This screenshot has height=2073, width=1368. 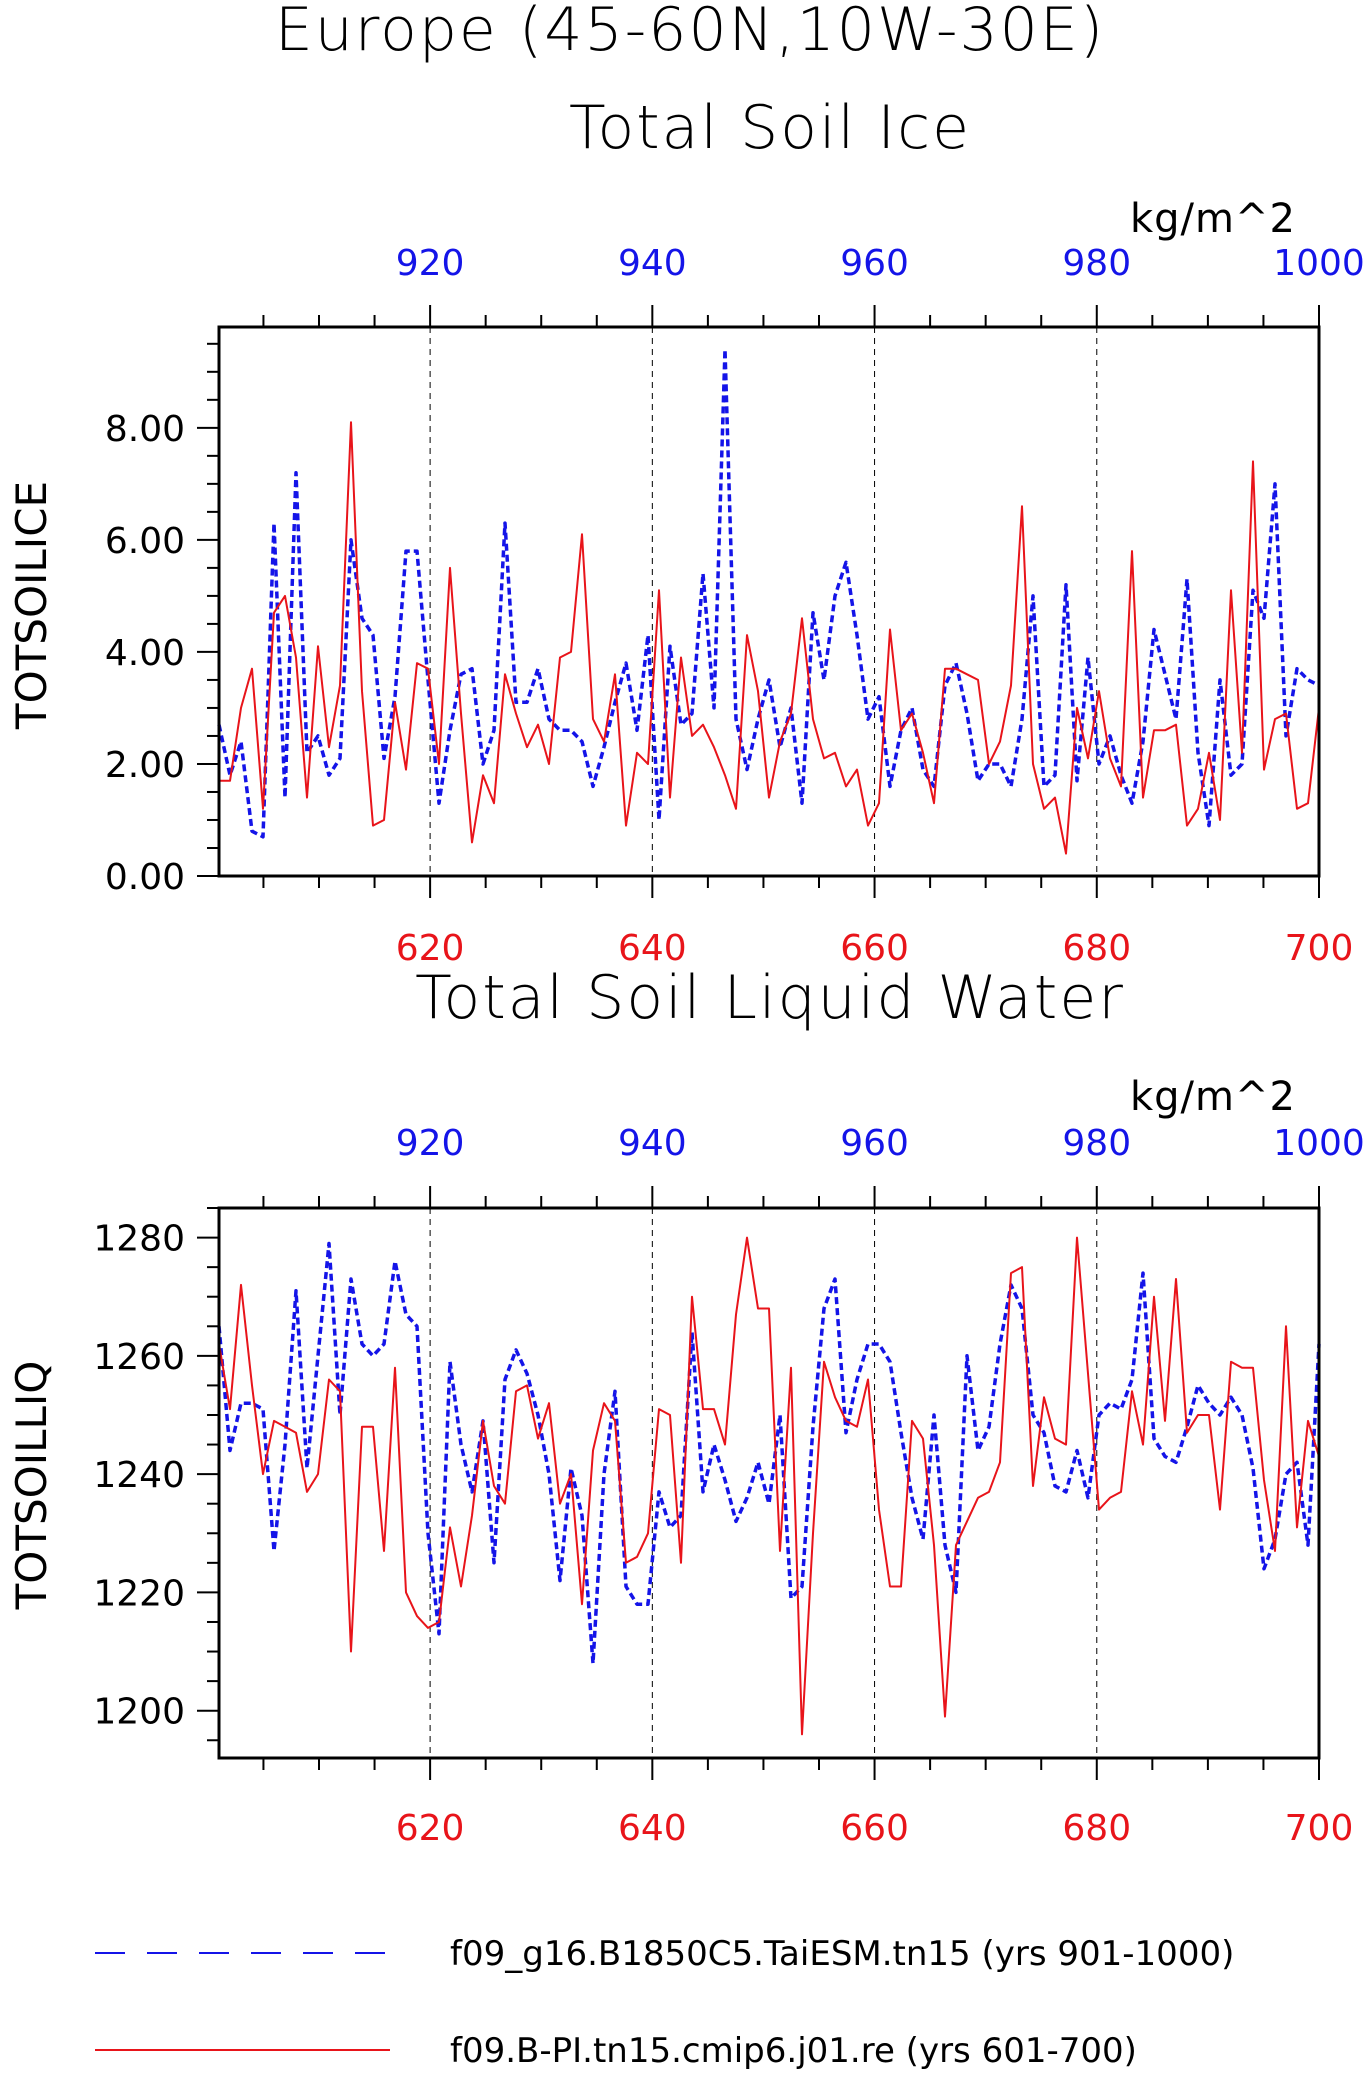 What do you see at coordinates (139, 1475) in the screenshot?
I see `y-tick-label: 1240` at bounding box center [139, 1475].